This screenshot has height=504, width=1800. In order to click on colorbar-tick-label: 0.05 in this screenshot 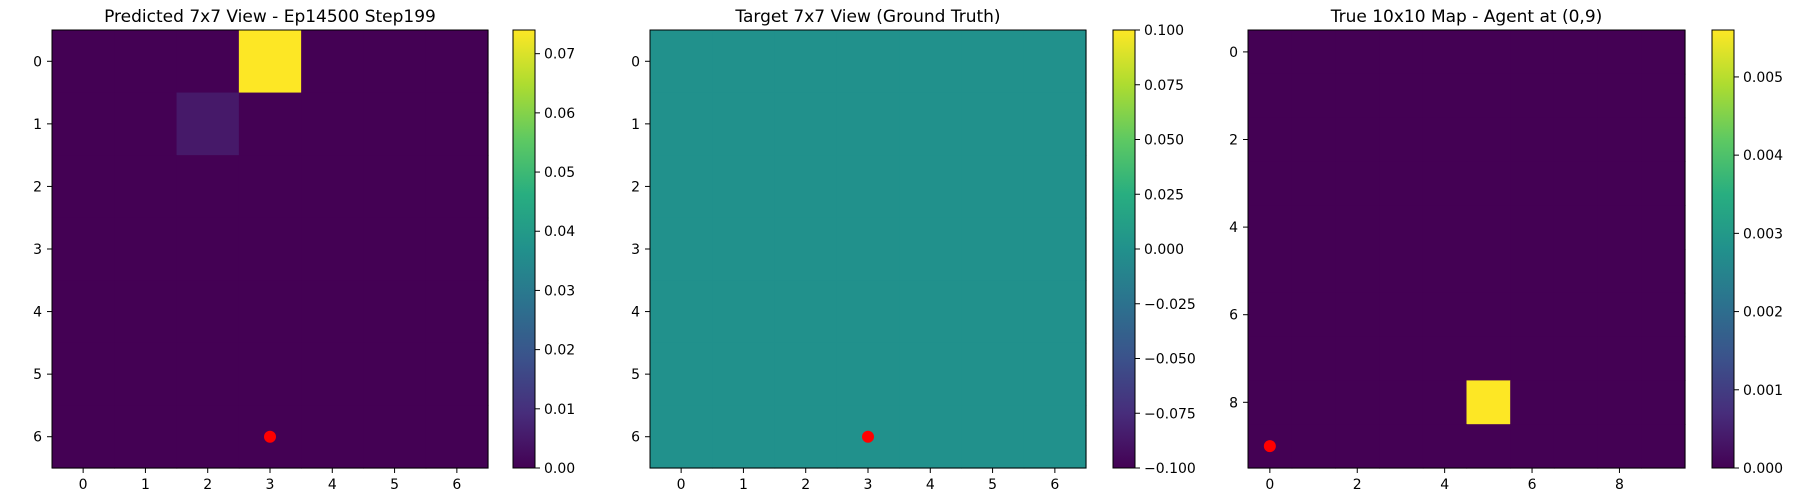, I will do `click(559, 173)`.